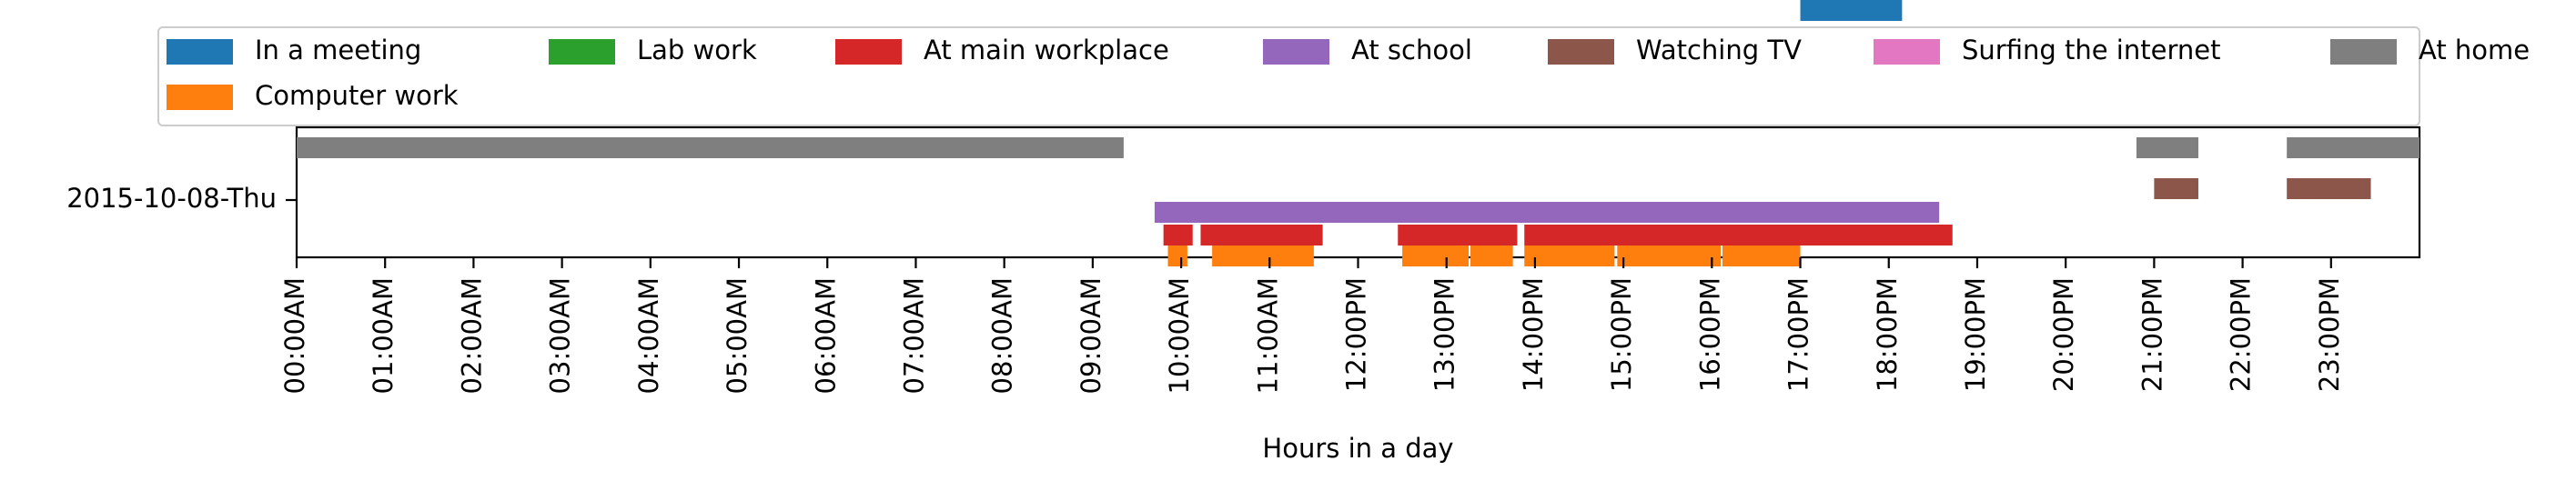  I want to click on x-tick-label: 23:00PM, so click(2329, 334).